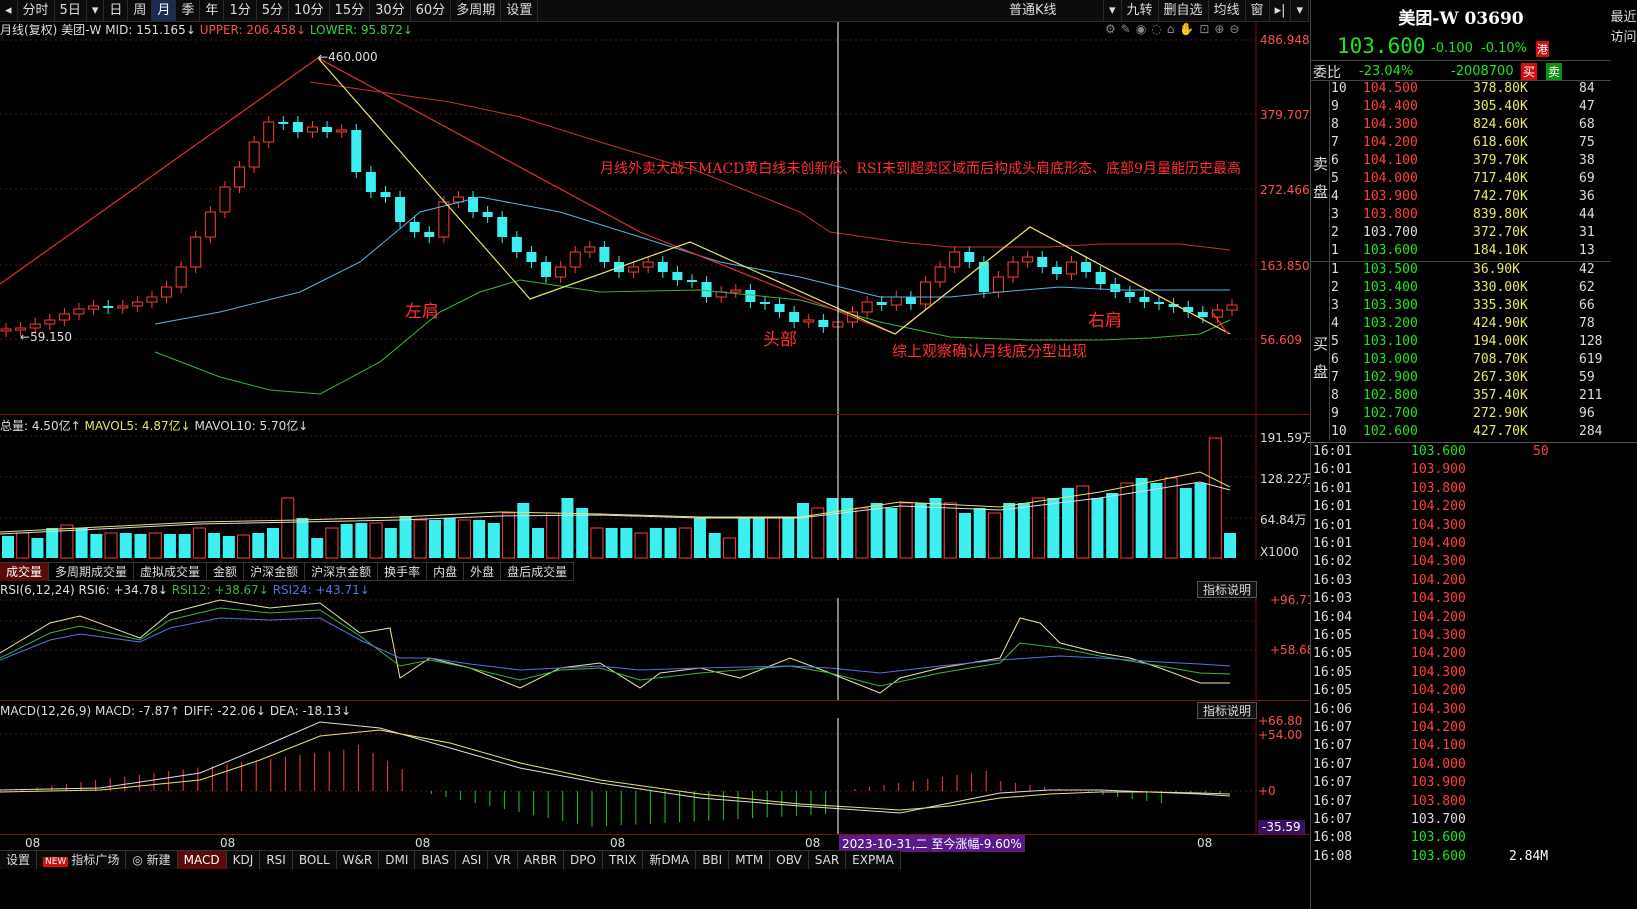 This screenshot has width=1637, height=909. I want to click on ask-row: 6 104.100 379.70K 38, so click(1474, 162).